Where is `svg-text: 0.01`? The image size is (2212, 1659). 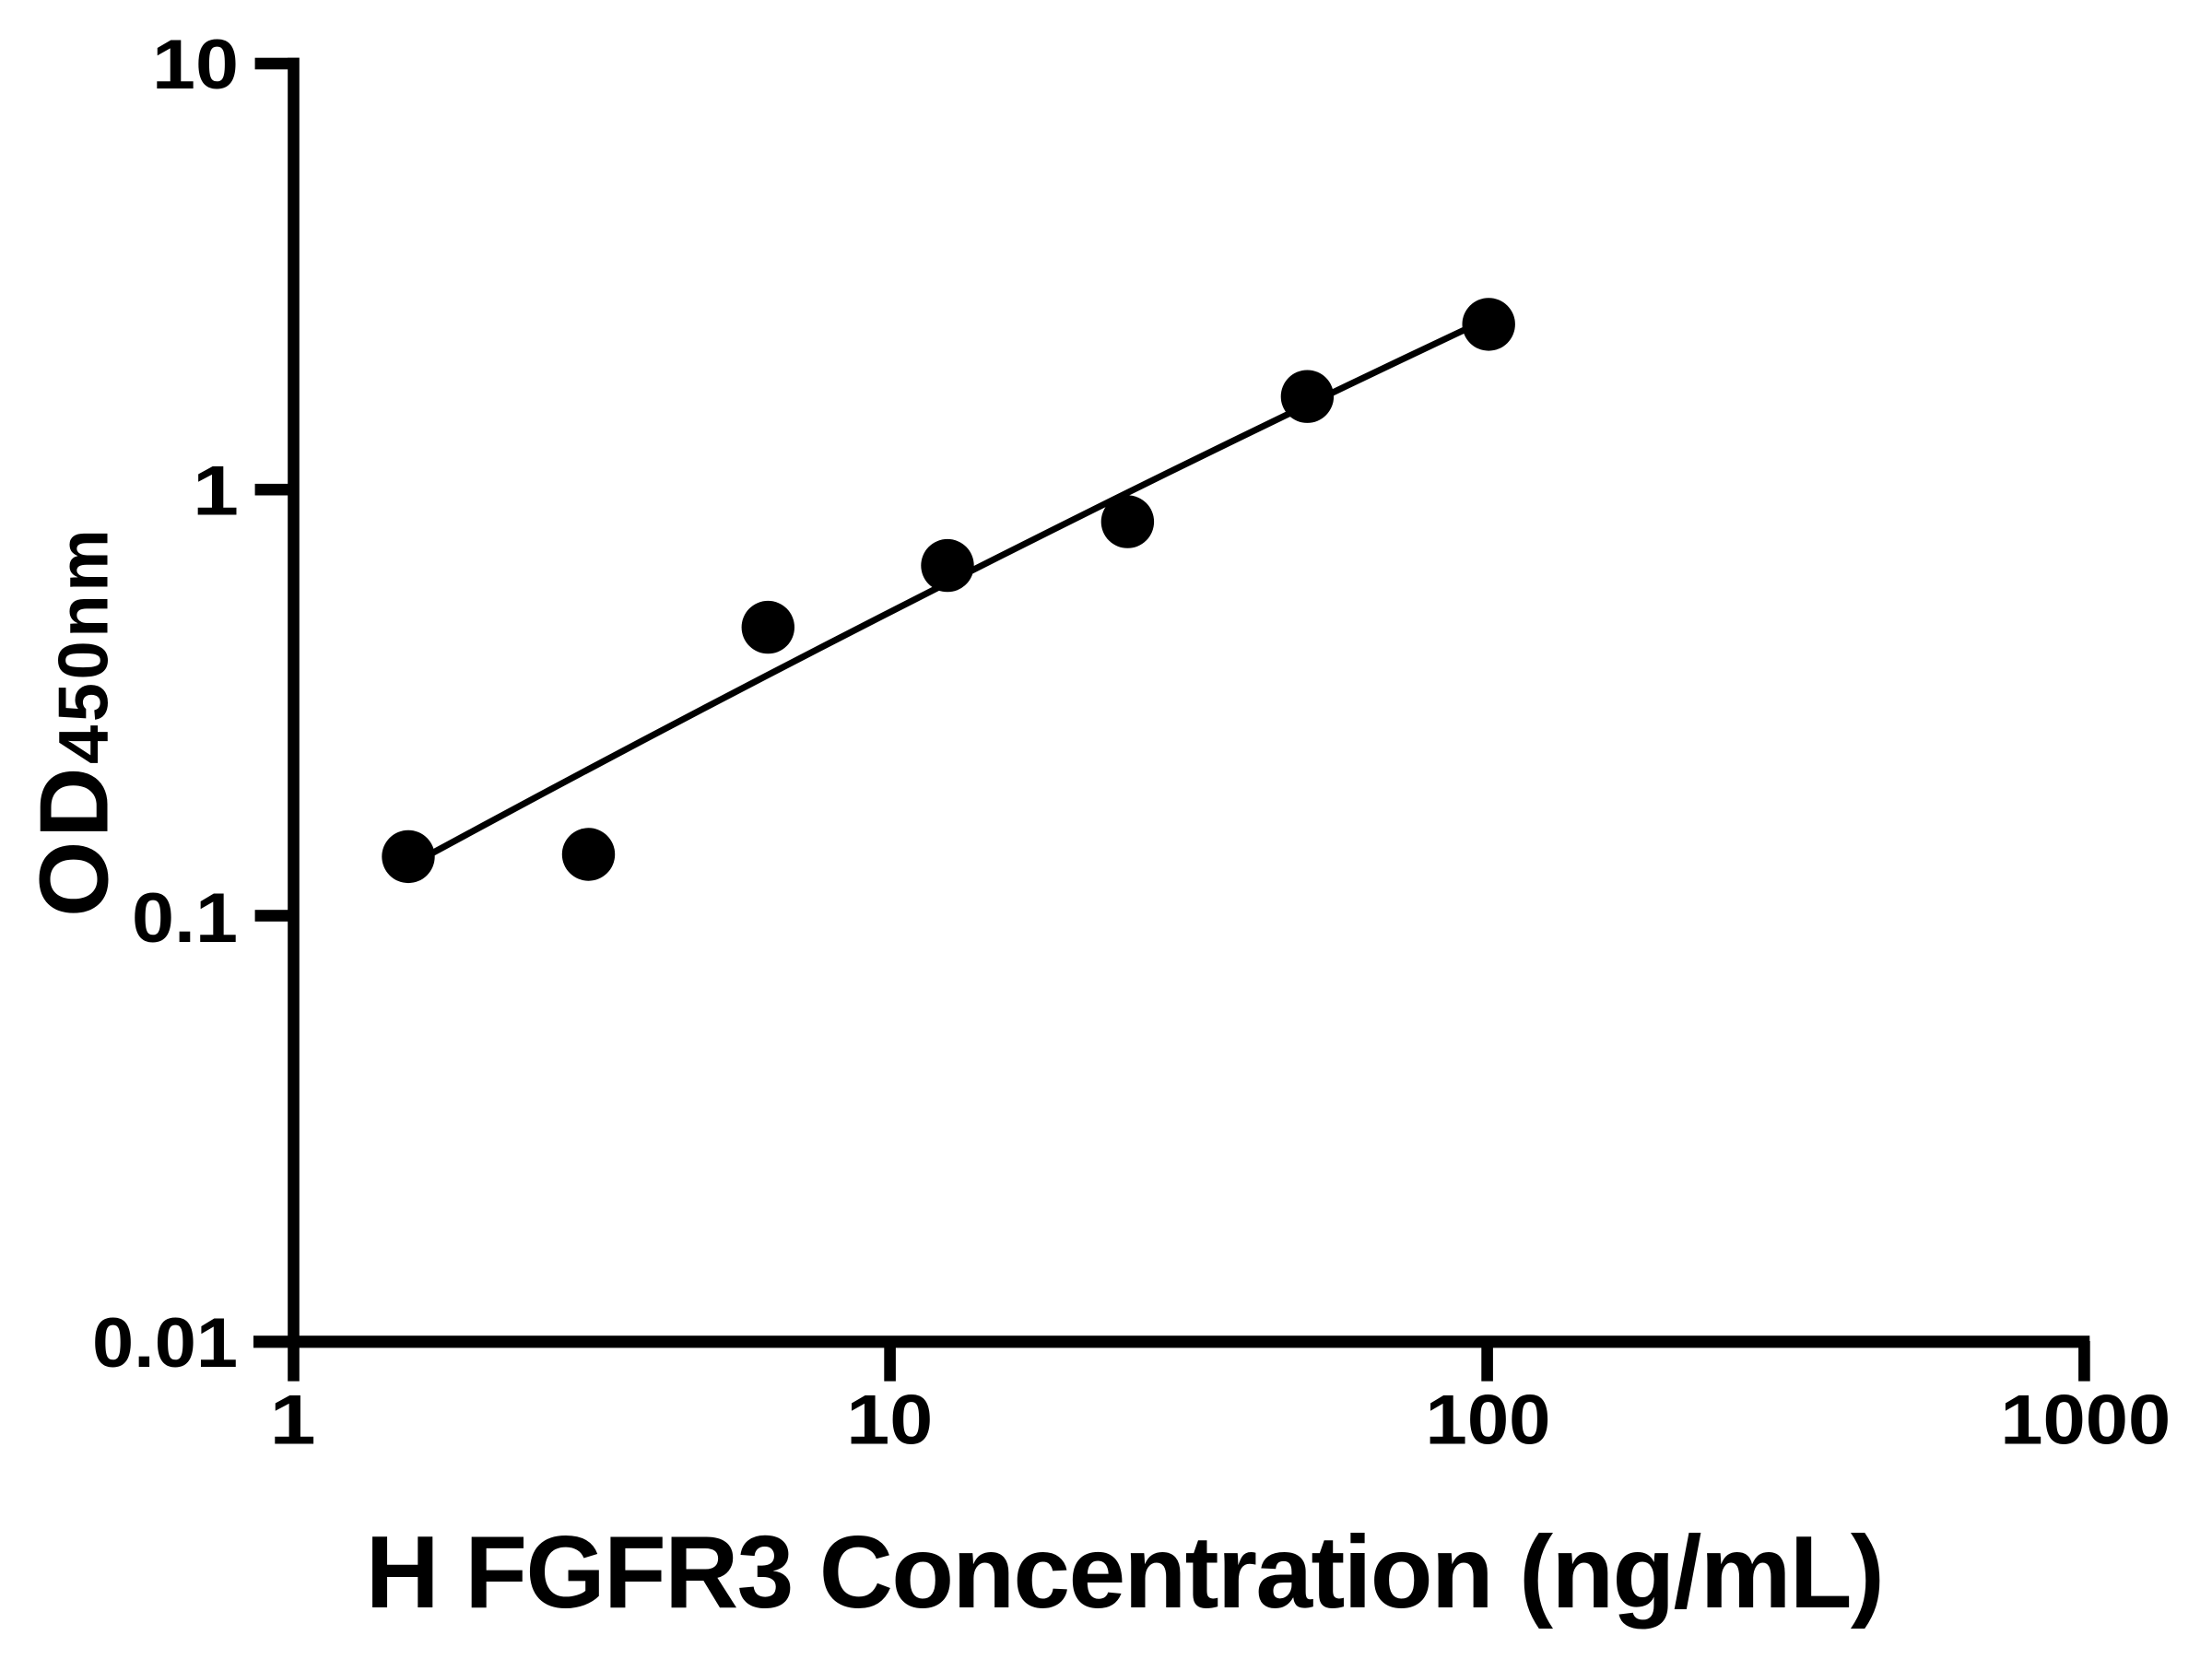
svg-text: 0.01 is located at coordinates (165, 1343).